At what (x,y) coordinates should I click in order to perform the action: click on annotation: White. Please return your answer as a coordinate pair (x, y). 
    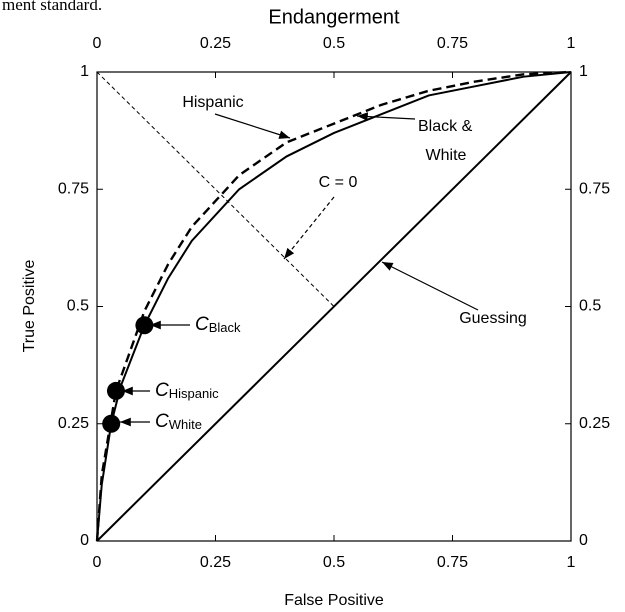
    Looking at the image, I should click on (446, 155).